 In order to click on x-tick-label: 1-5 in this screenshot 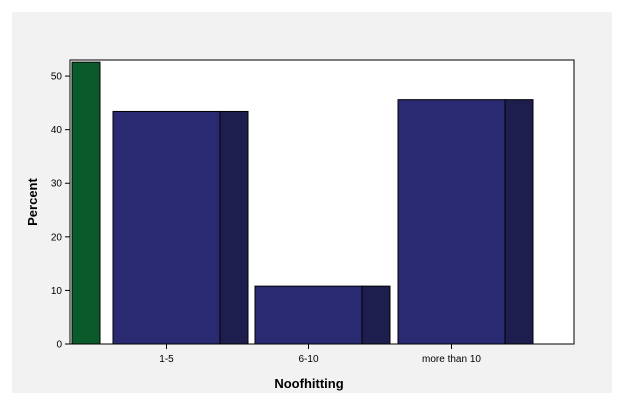, I will do `click(166, 359)`.